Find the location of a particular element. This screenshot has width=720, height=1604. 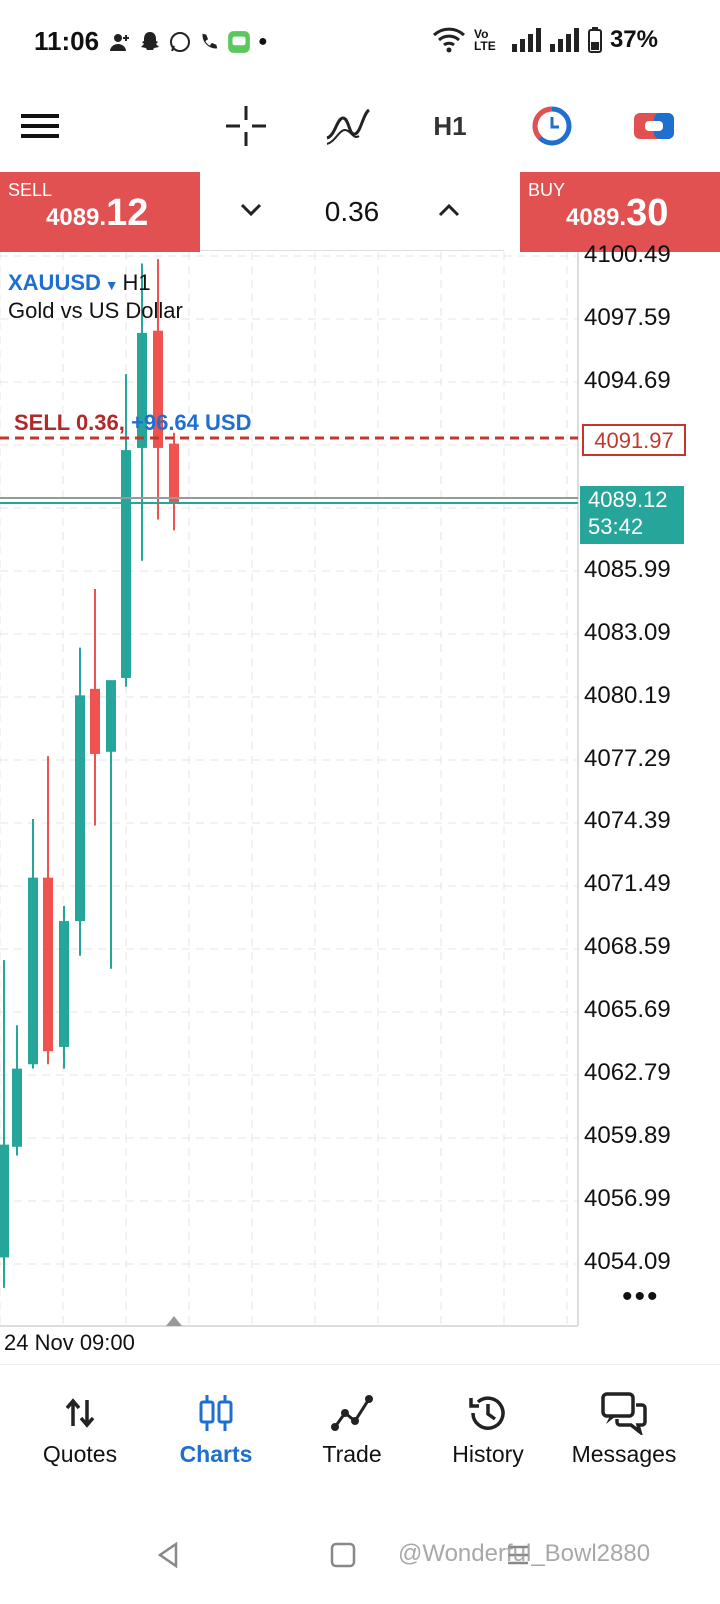

current-price-tag: 4089.12 53:42 is located at coordinates (632, 515).